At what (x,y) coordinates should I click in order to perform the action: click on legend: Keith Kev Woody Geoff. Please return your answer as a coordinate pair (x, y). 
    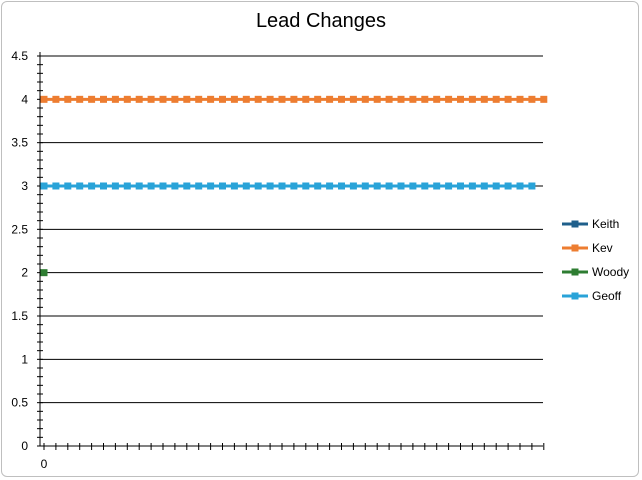
    Looking at the image, I should click on (595, 260).